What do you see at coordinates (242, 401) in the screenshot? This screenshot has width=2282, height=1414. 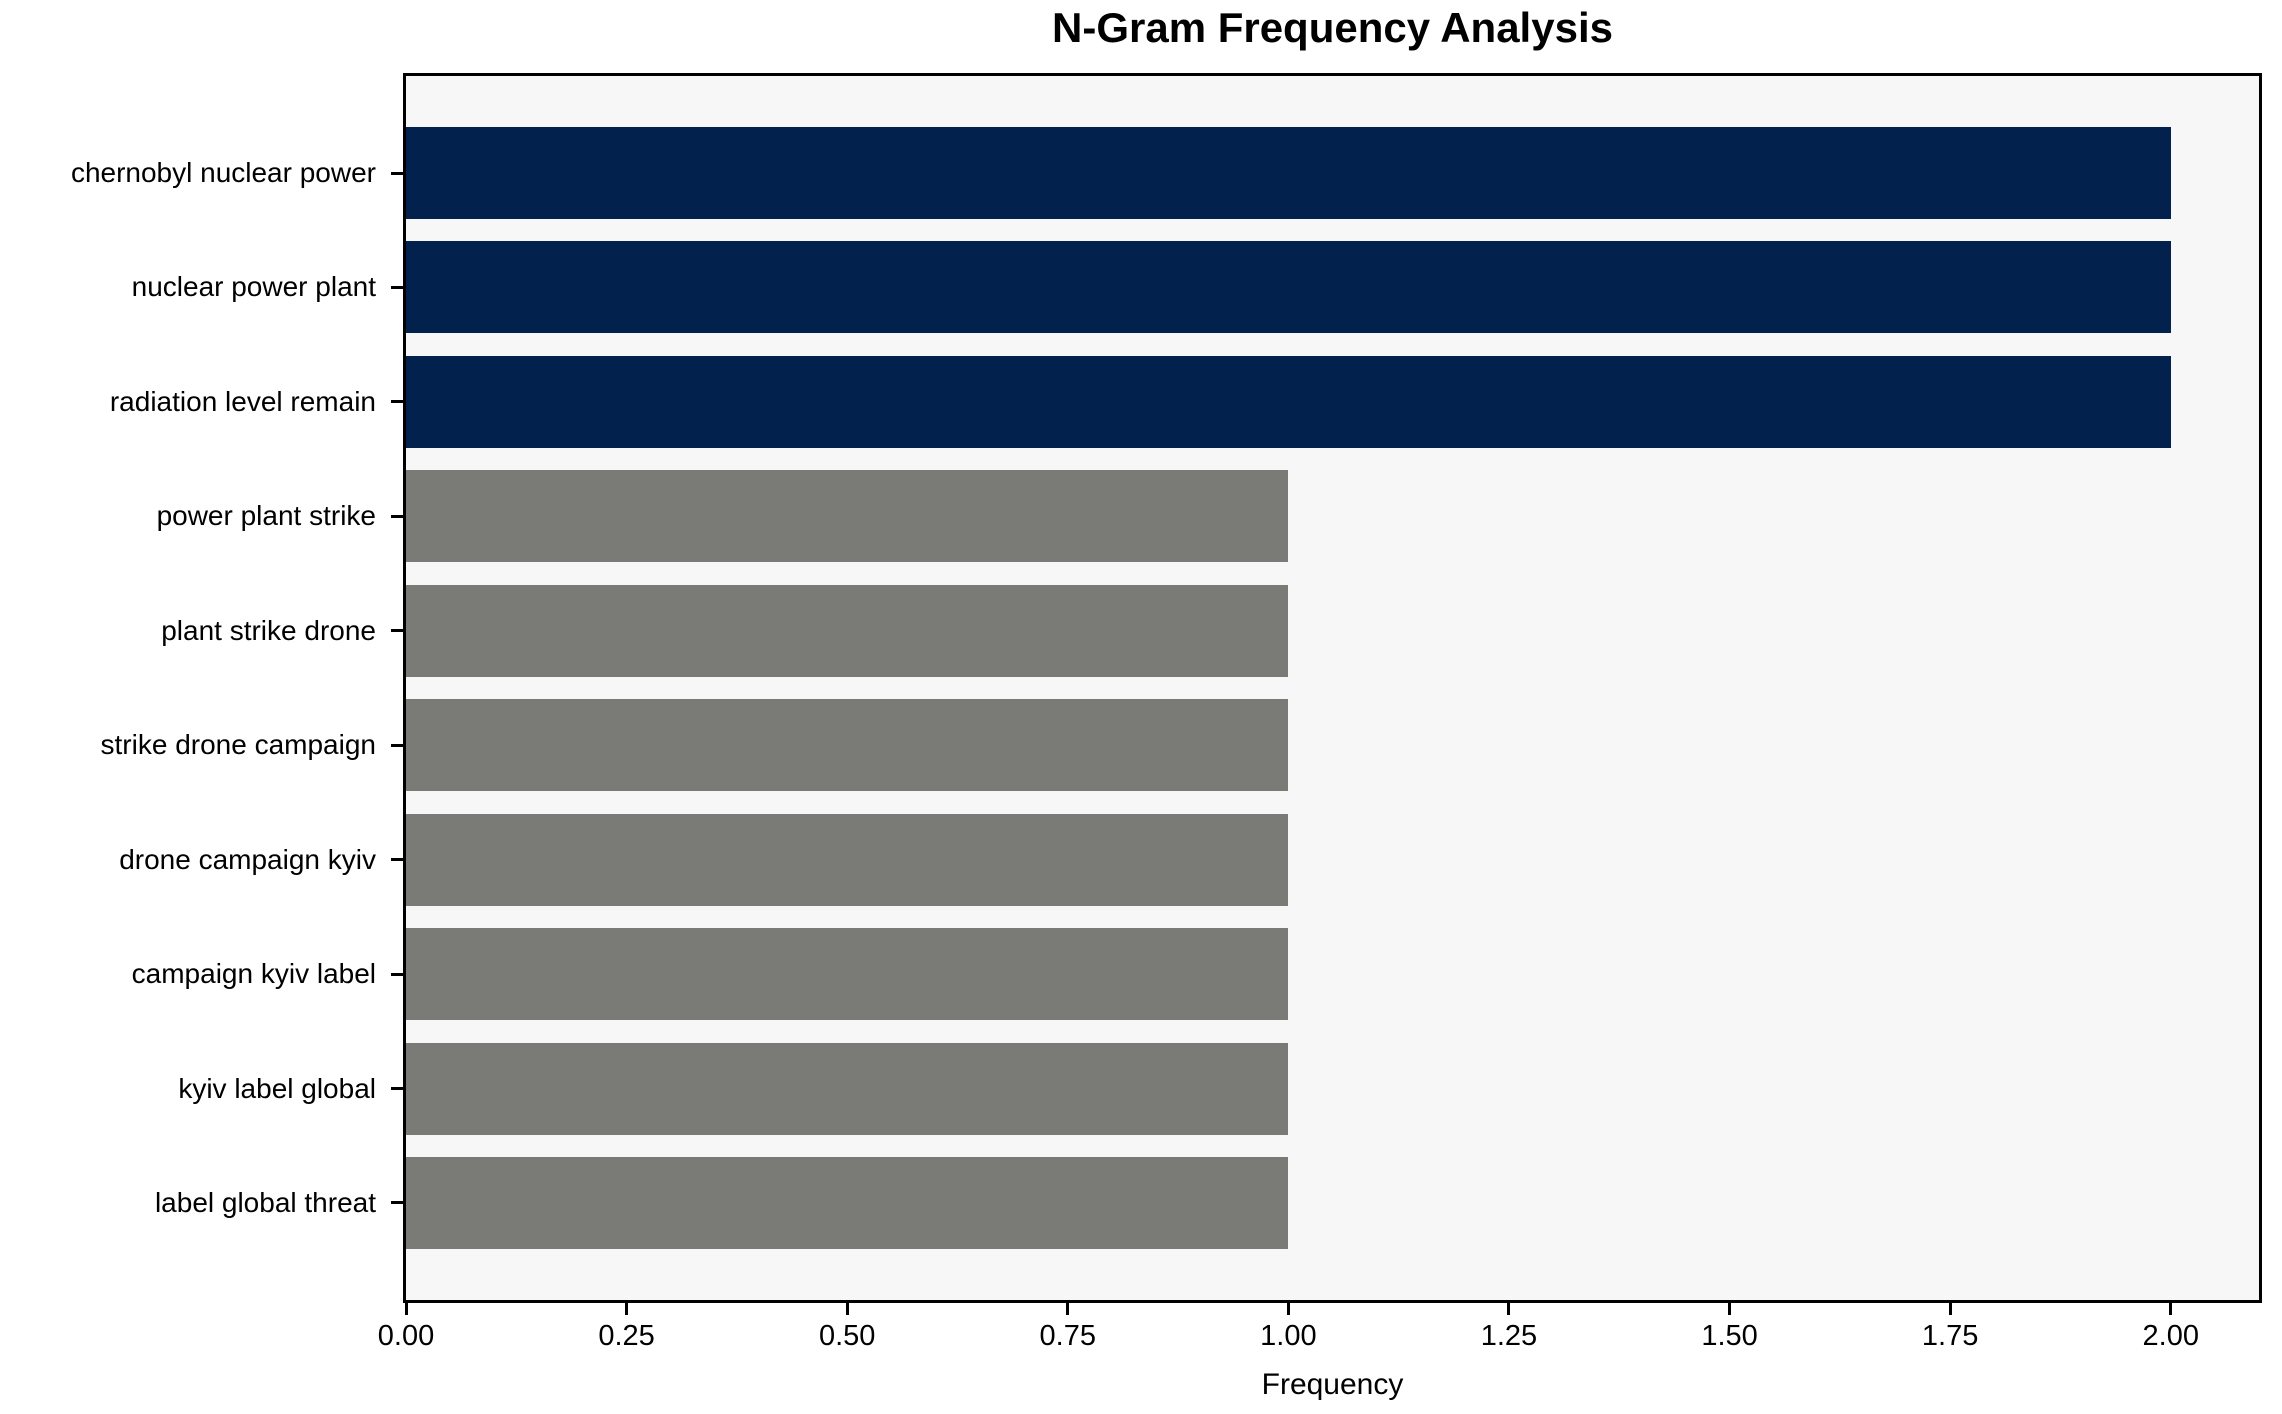 I see `y-tick-label: radiation level remain` at bounding box center [242, 401].